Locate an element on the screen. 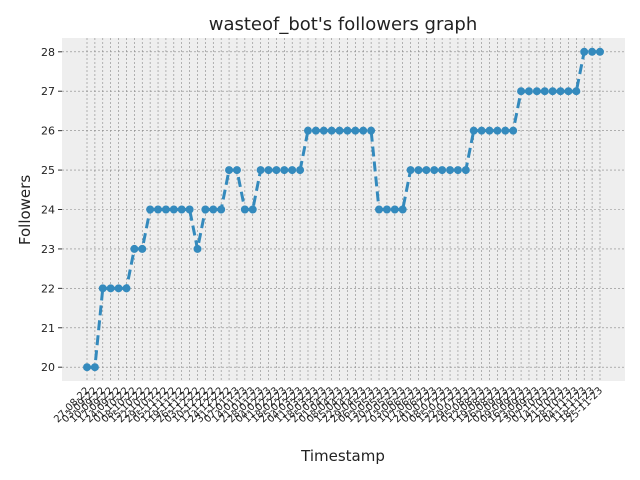 The height and width of the screenshot is (480, 640). y-tick-label: 28 is located at coordinates (48, 52).